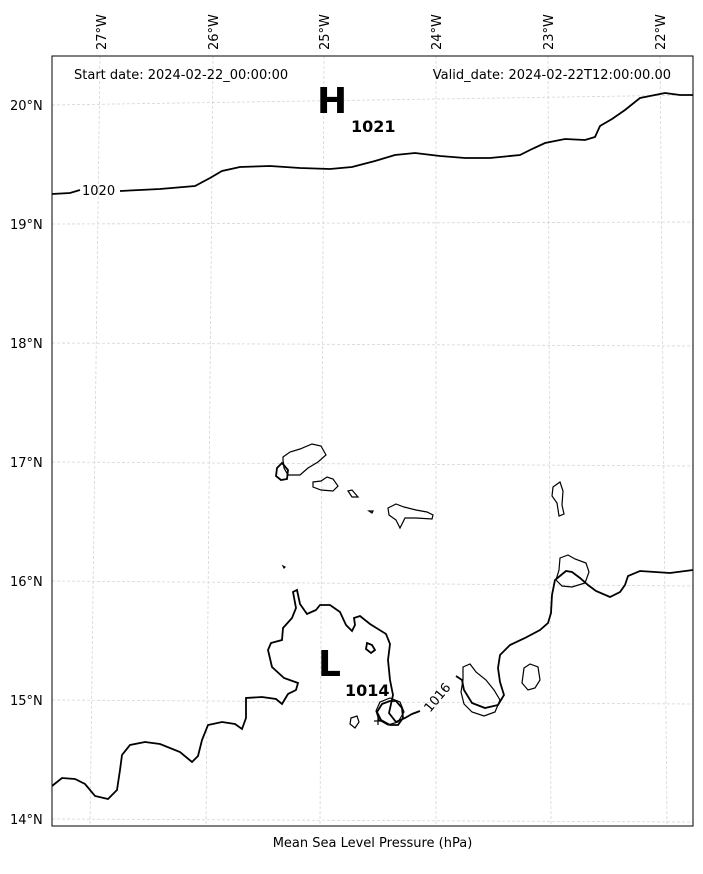  I want to click on lon-label-23w: 23°W, so click(549, 32).